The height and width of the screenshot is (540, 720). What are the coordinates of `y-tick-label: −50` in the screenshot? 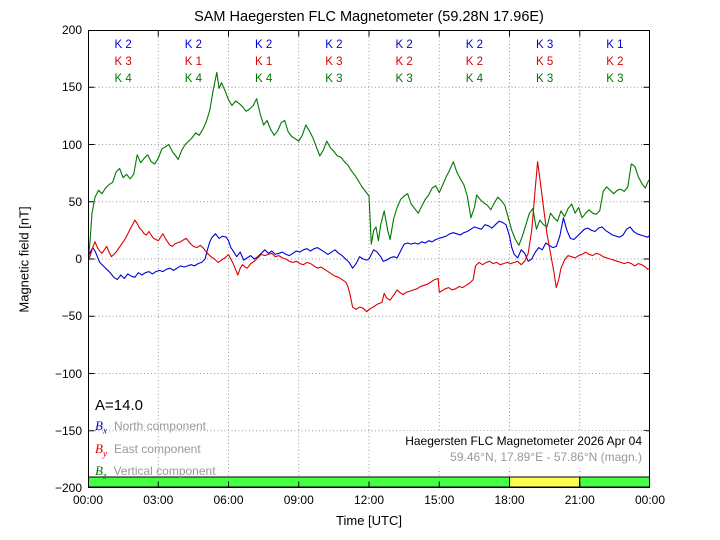 It's located at (71, 316).